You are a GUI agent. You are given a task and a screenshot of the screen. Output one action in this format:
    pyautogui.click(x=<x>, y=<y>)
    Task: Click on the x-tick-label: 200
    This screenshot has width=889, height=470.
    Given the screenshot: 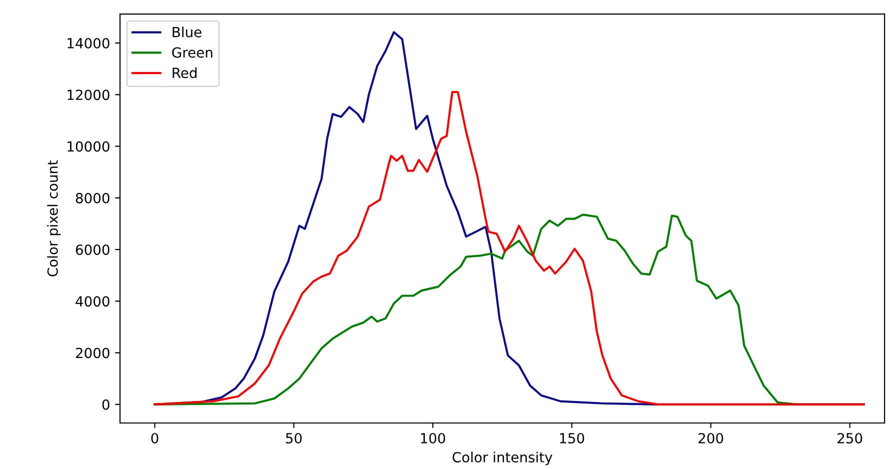 What is the action you would take?
    pyautogui.click(x=711, y=438)
    